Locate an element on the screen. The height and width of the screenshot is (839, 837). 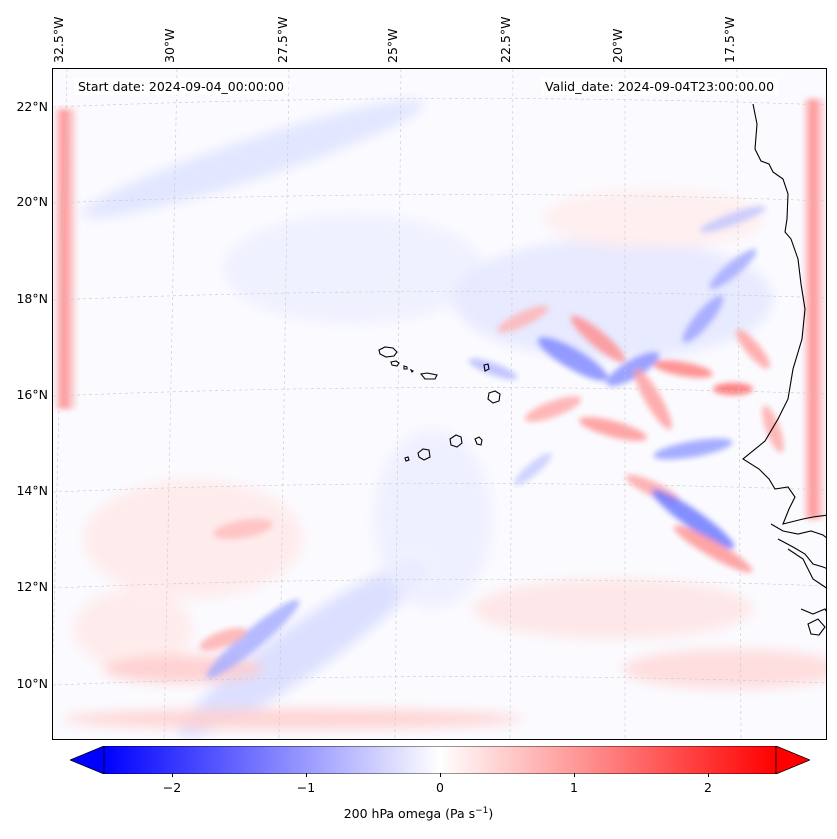
colorbar-tick-label: −1 is located at coordinates (306, 787).